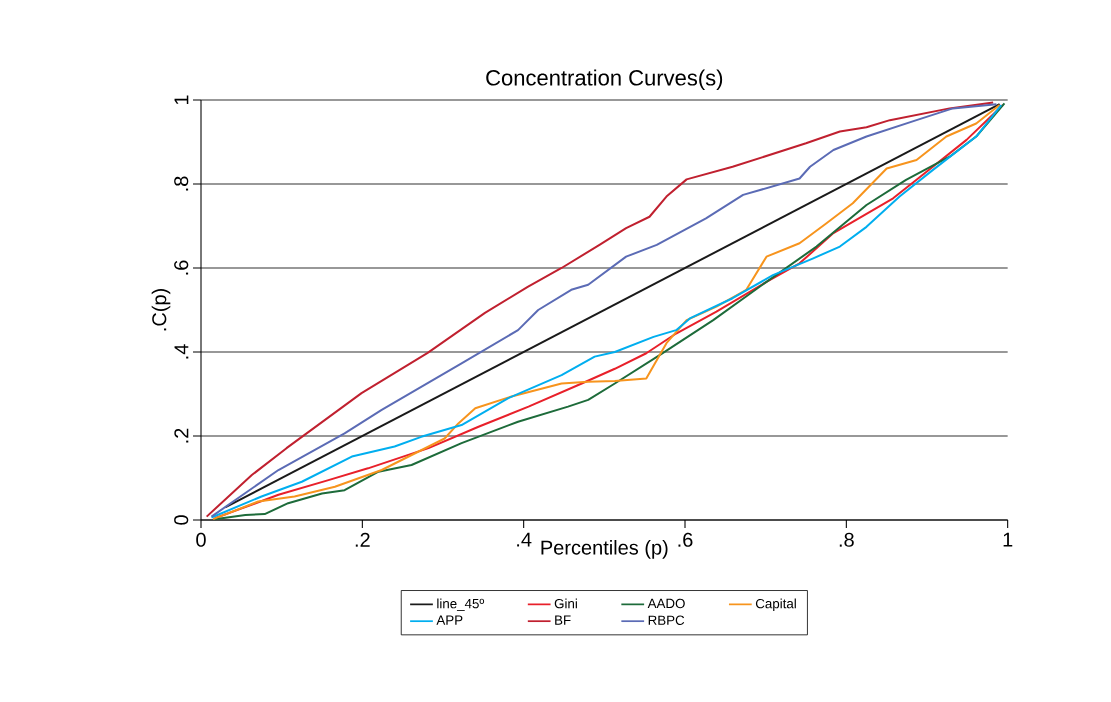  I want to click on x-tick-label: .4, so click(524, 539).